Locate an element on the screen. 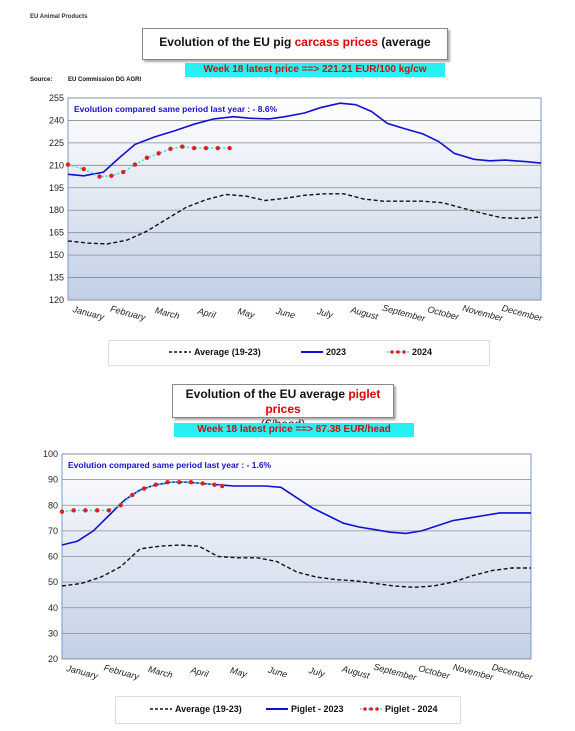  chart1-title-highlight: carcass prices is located at coordinates (336, 42).